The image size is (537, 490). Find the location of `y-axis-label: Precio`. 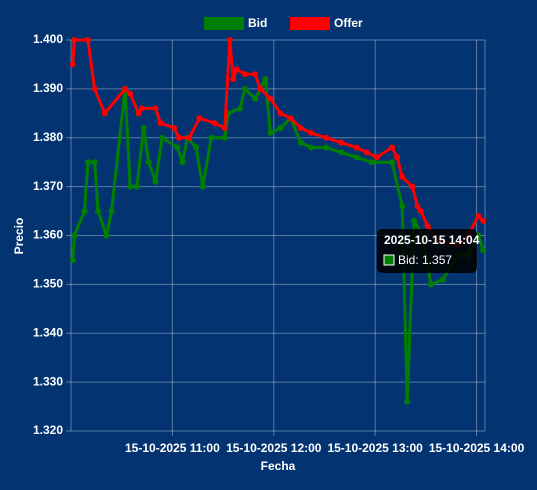

y-axis-label: Precio is located at coordinates (19, 236).